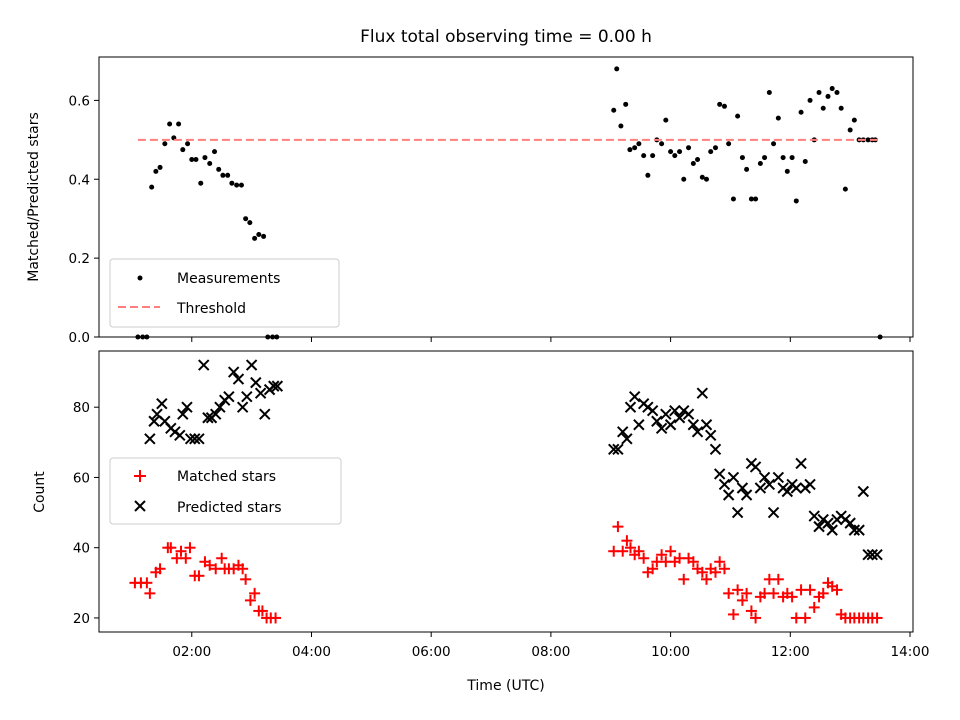  What do you see at coordinates (84, 219) in the screenshot?
I see `panel-ratio-y-axis: 0.0 0.2 0.4 0.6` at bounding box center [84, 219].